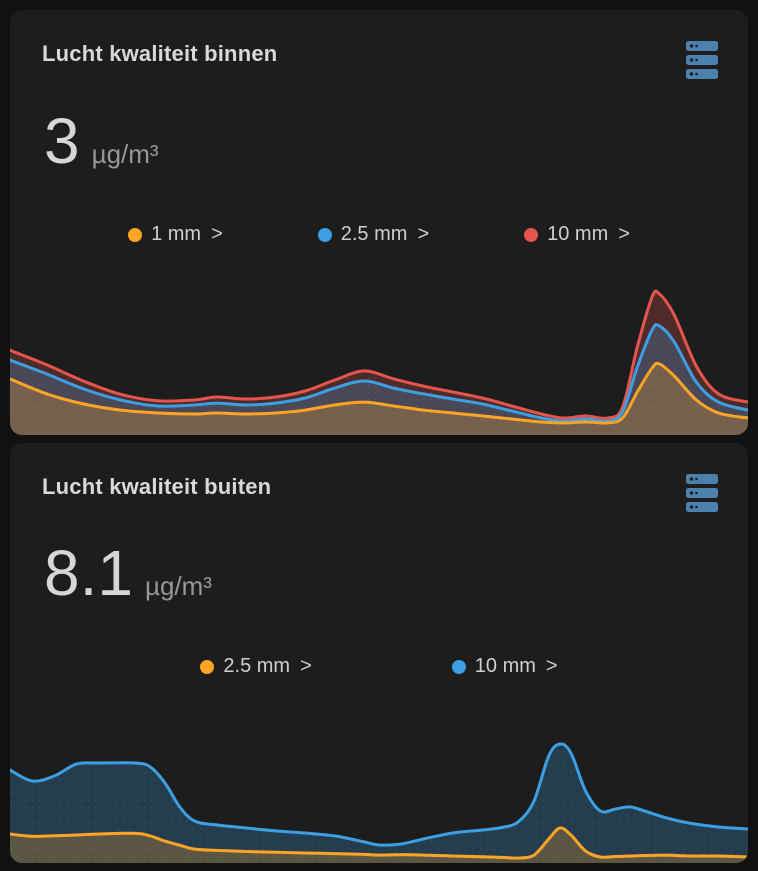 This screenshot has width=758, height=871. I want to click on legend-label: 1 mm, so click(176, 234).